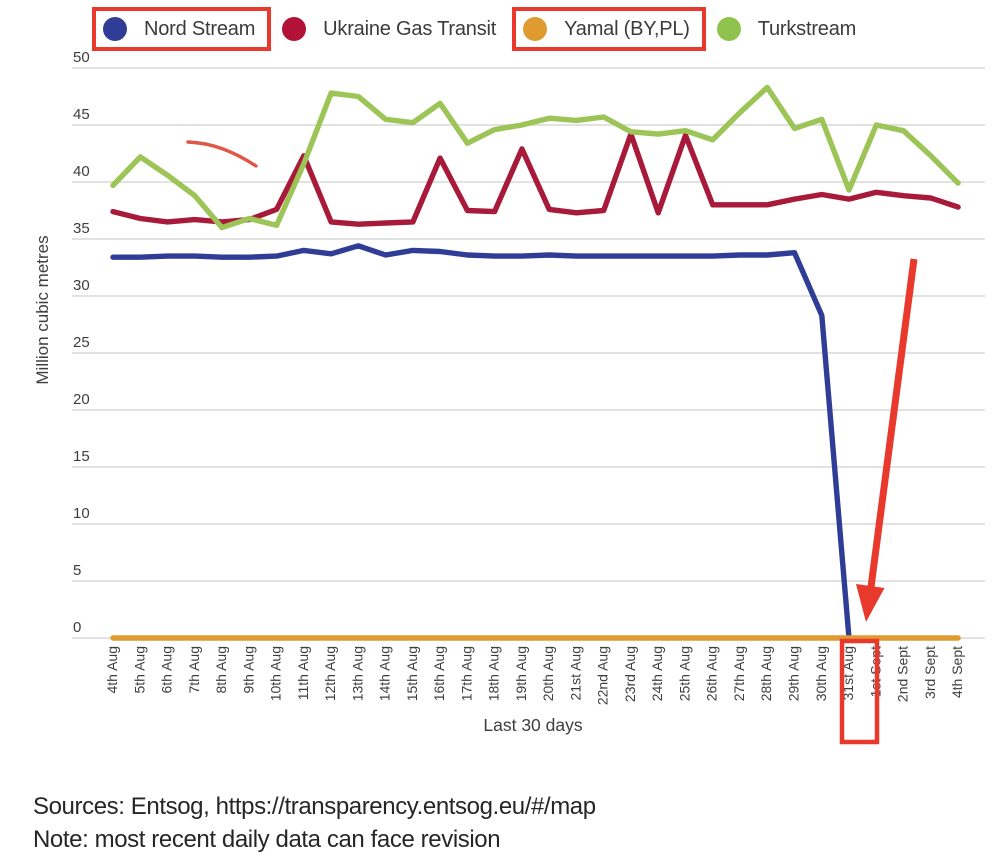 The image size is (1008, 863). Describe the element at coordinates (739, 673) in the screenshot. I see `x-tick-label-27th-aug: 27th Aug` at that location.